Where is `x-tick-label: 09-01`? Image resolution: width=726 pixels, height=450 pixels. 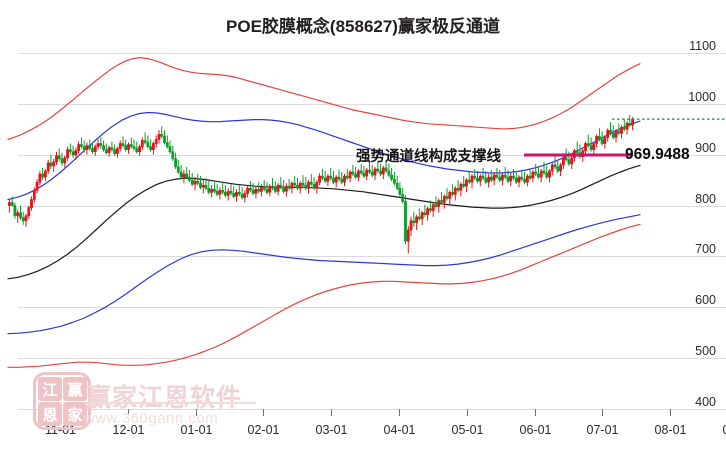
x-tick-label: 09-01 is located at coordinates (724, 430).